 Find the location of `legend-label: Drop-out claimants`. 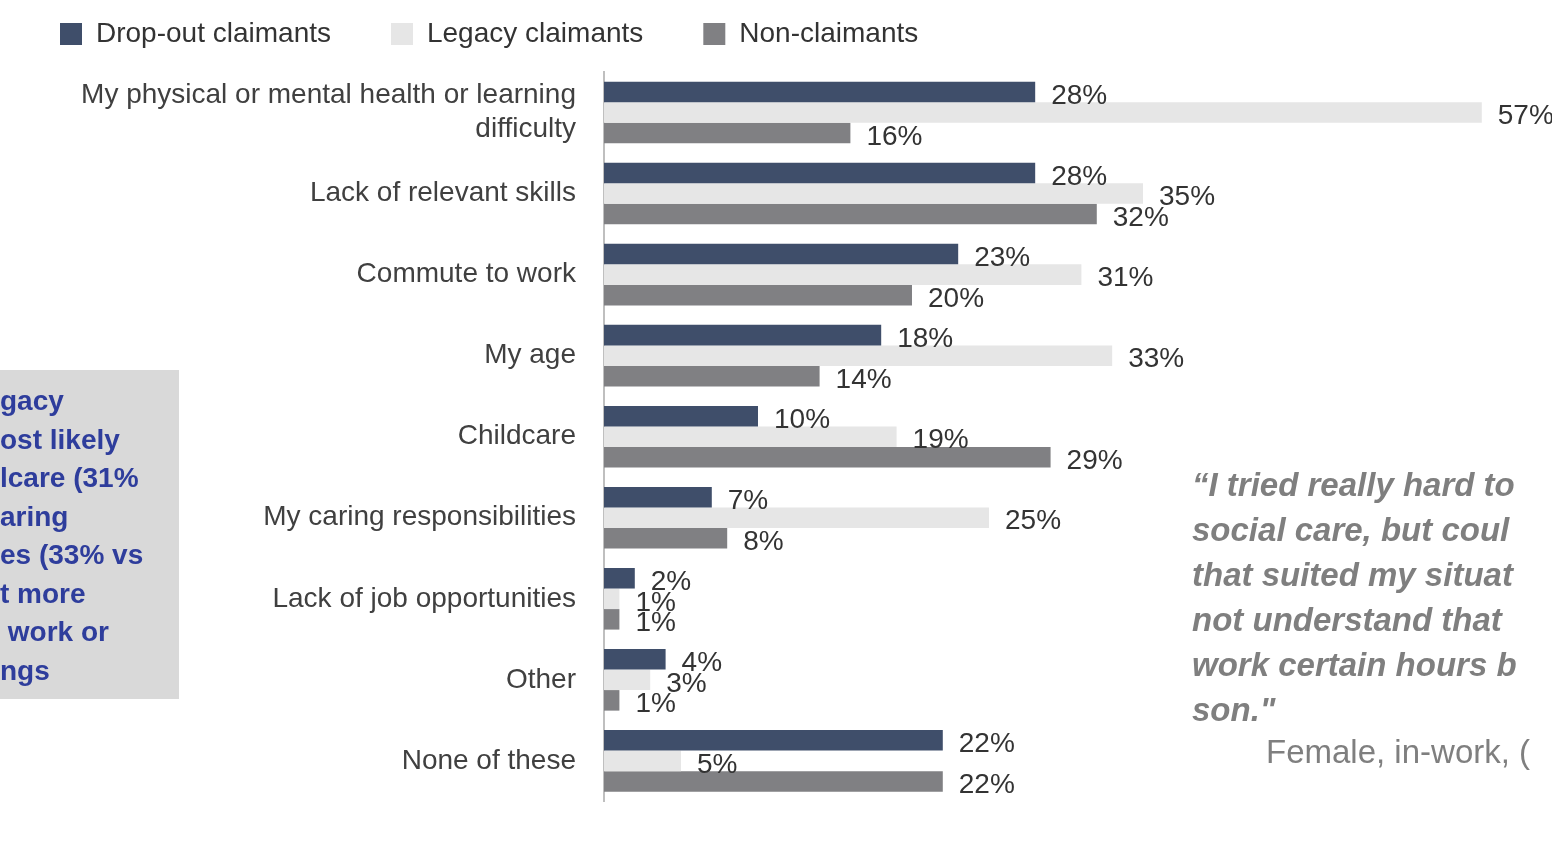

legend-label: Drop-out claimants is located at coordinates (213, 32).